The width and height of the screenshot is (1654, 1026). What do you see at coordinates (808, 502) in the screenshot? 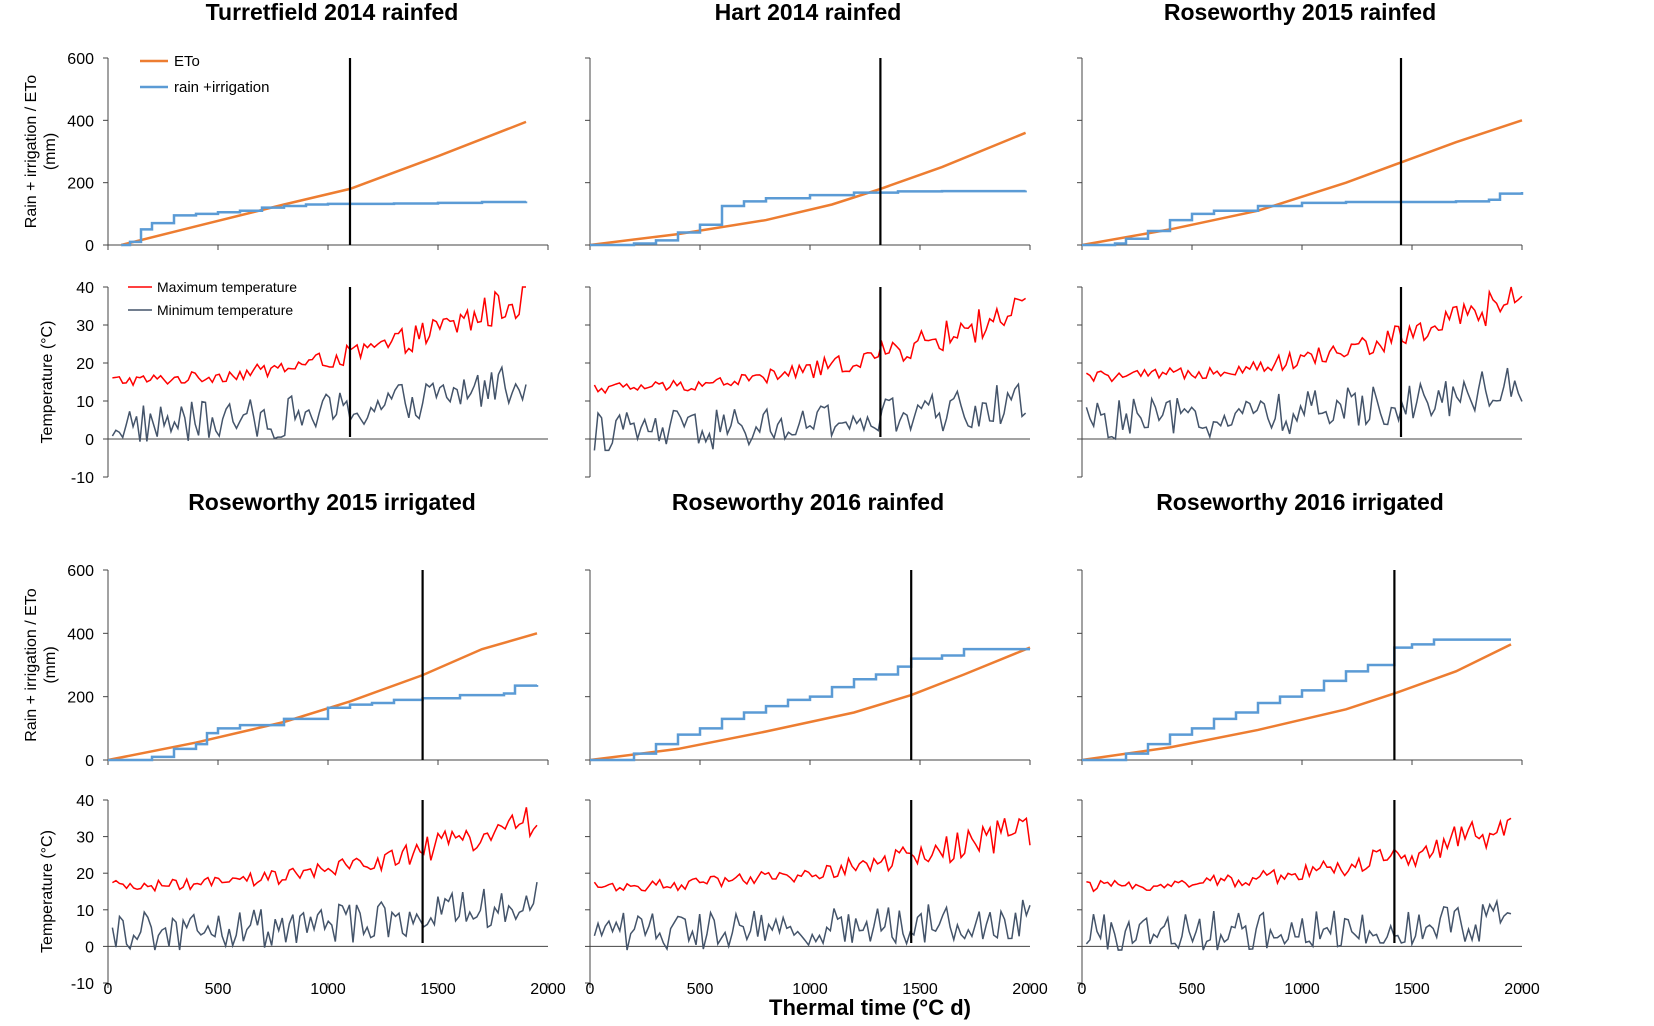
I see `panel-title: Roseworthy 2016 rainfed` at bounding box center [808, 502].